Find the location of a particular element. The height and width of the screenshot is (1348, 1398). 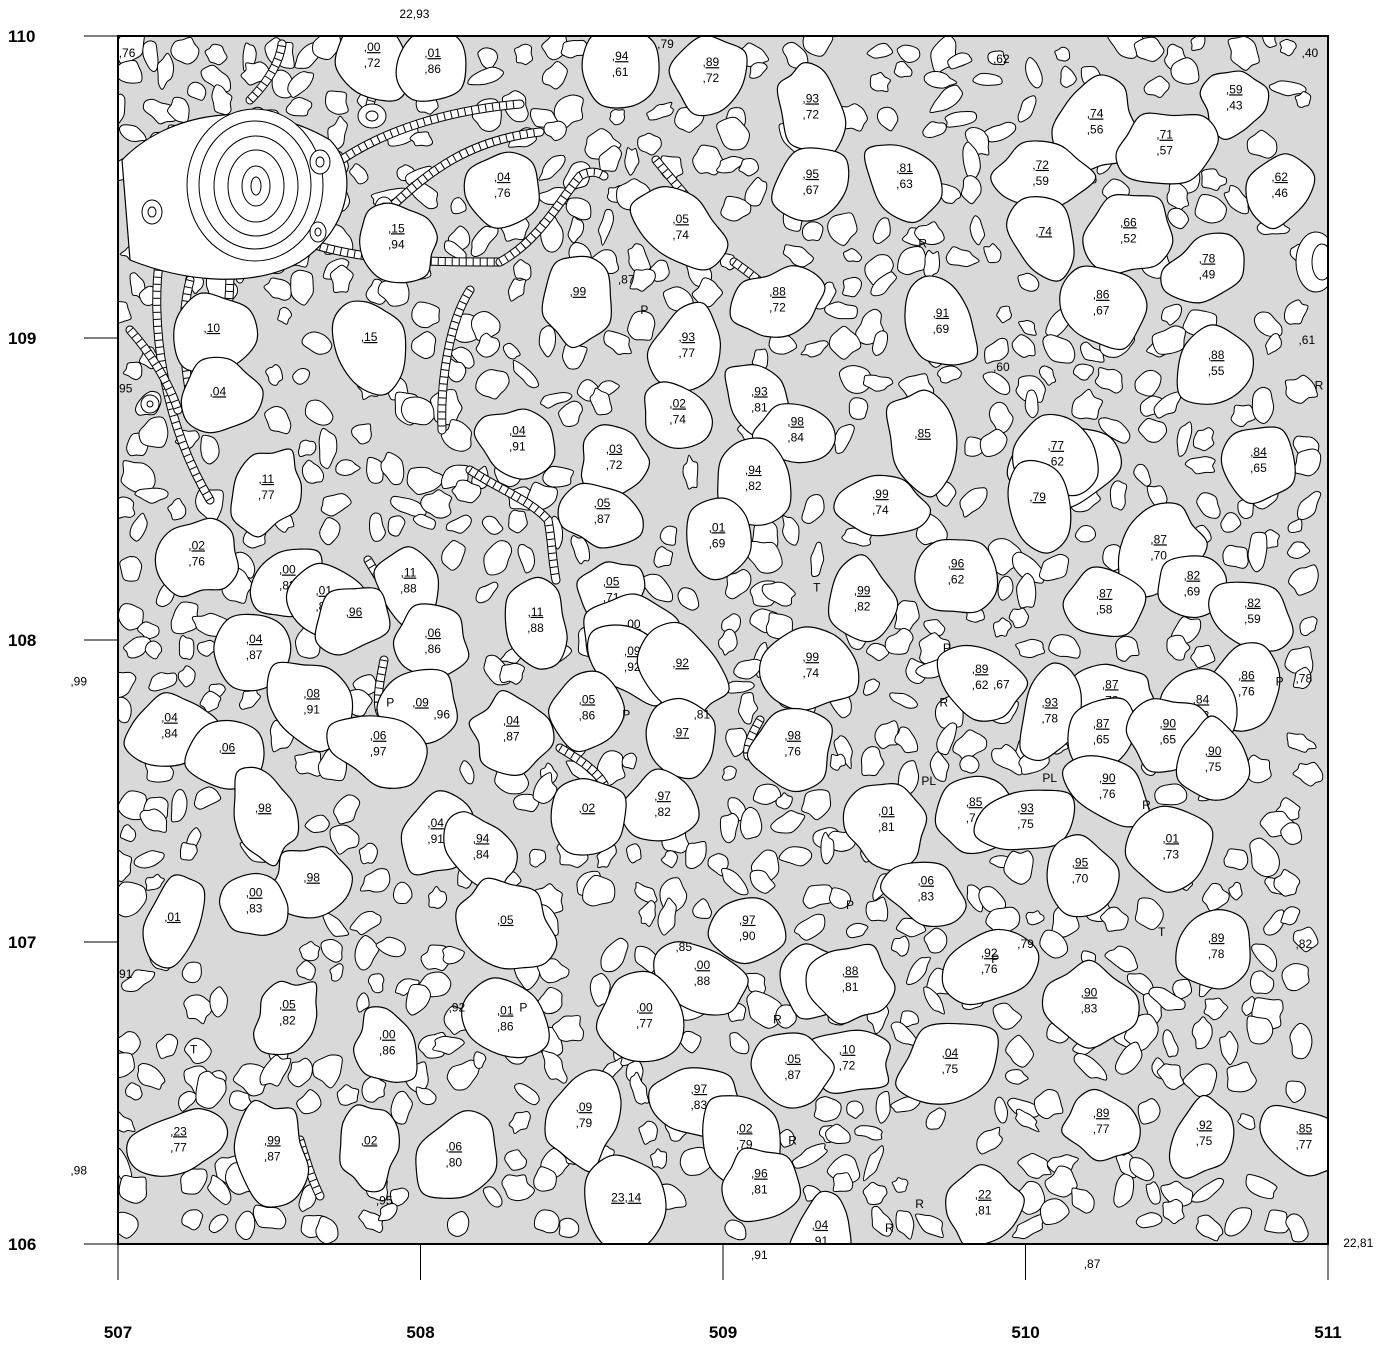

stone-elevation-label: ,98,84 is located at coordinates (795, 430).